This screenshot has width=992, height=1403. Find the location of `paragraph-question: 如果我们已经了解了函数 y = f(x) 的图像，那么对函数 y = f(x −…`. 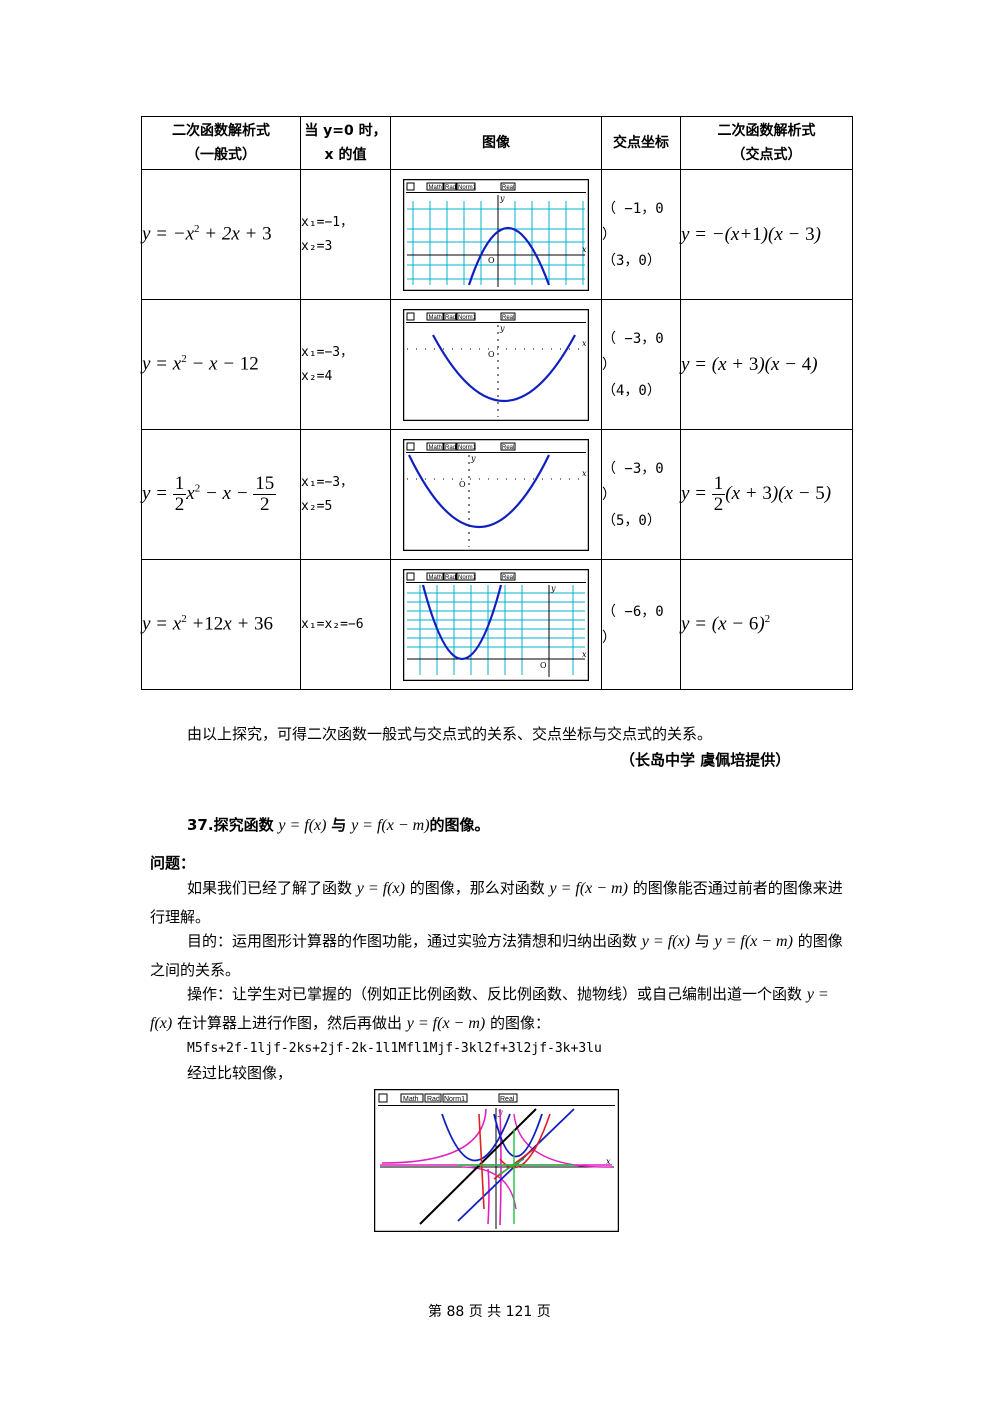

paragraph-question: 如果我们已经了解了函数 y = f(x) 的图像，那么对函数 y = f(x −… is located at coordinates (496, 902).